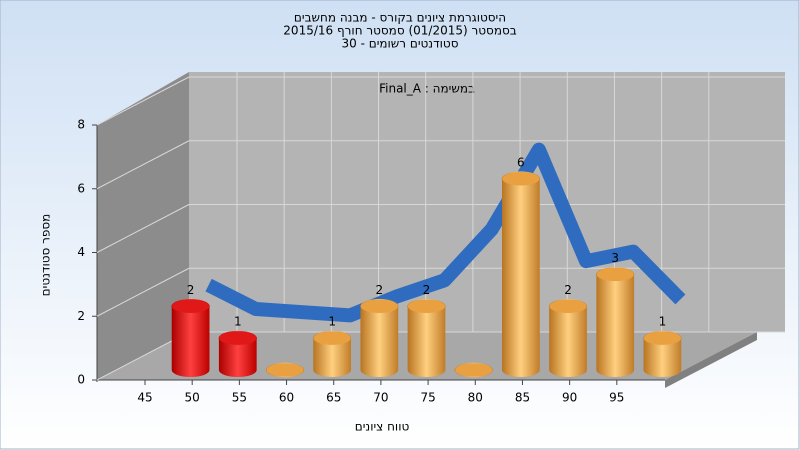 This screenshot has height=450, width=800. I want to click on x-tick-label: 50, so click(192, 398).